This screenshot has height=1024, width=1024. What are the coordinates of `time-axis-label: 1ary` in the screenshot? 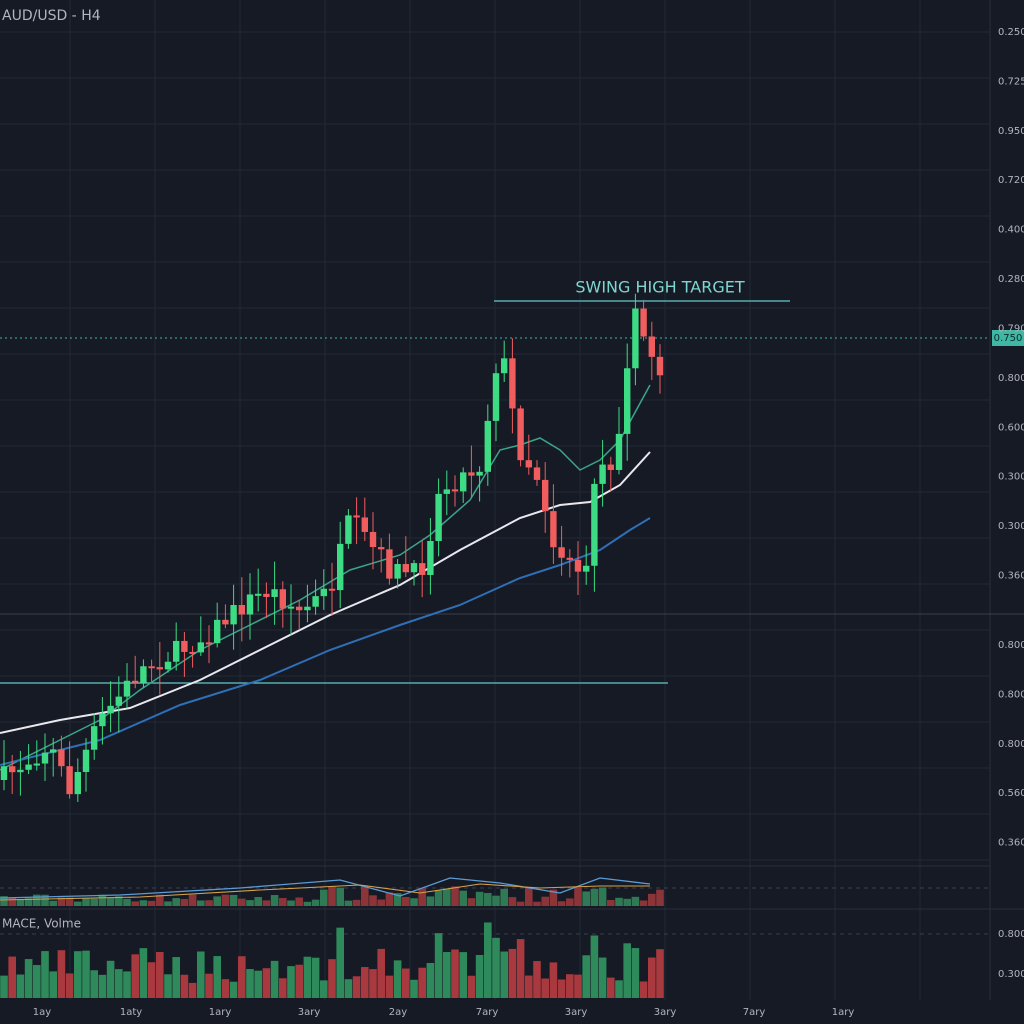 It's located at (843, 1012).